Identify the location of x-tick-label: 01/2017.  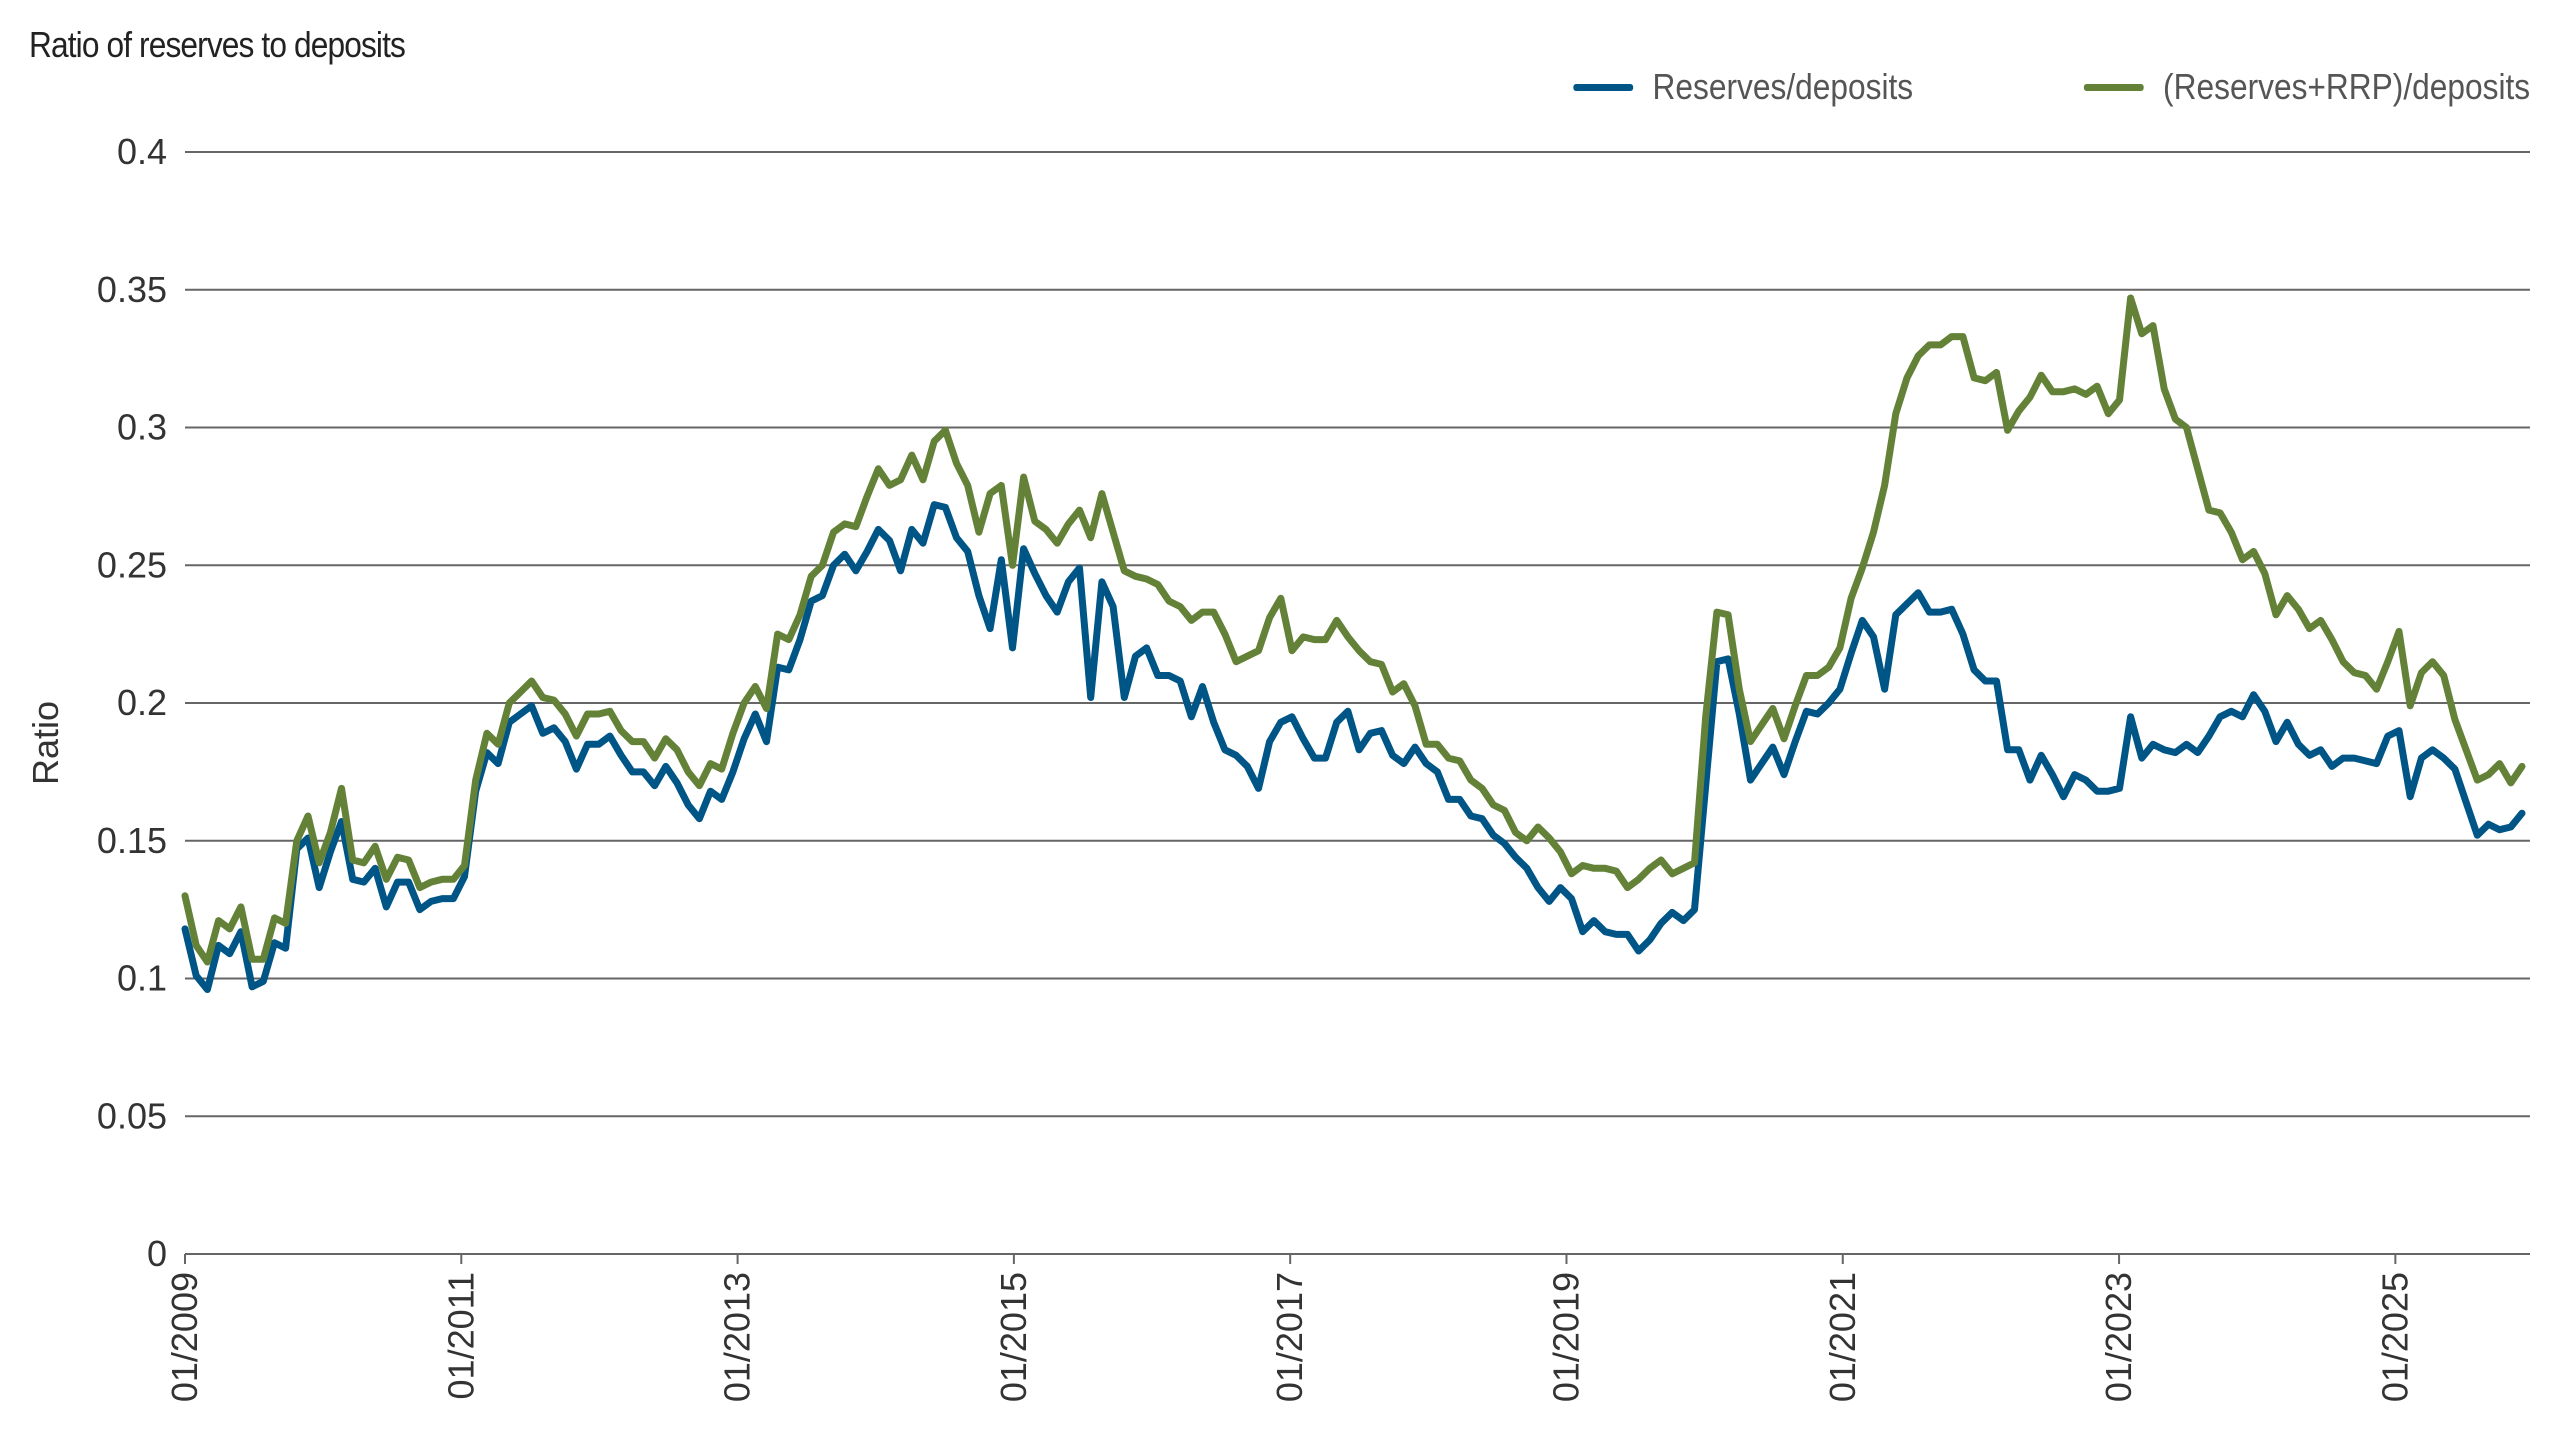
(1289, 1337).